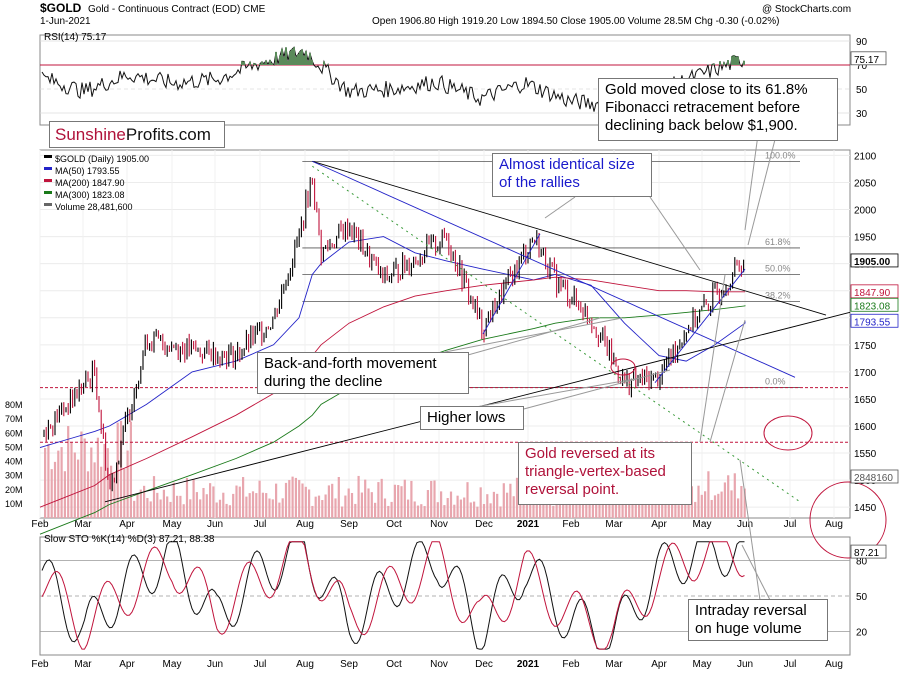  Describe the element at coordinates (702, 664) in the screenshot. I see `month-tick-label-bottom: May` at that location.